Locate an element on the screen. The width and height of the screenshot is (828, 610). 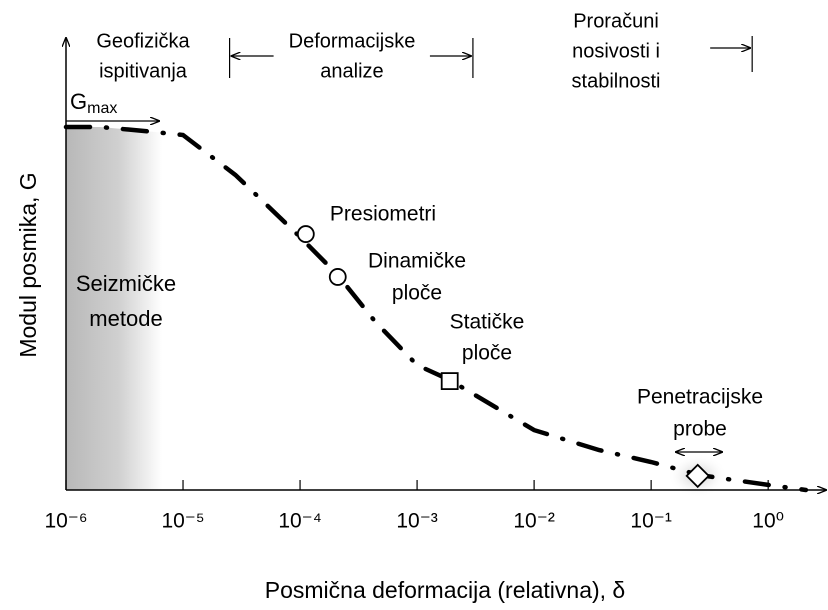
annotation: Seizmičke is located at coordinates (126, 283).